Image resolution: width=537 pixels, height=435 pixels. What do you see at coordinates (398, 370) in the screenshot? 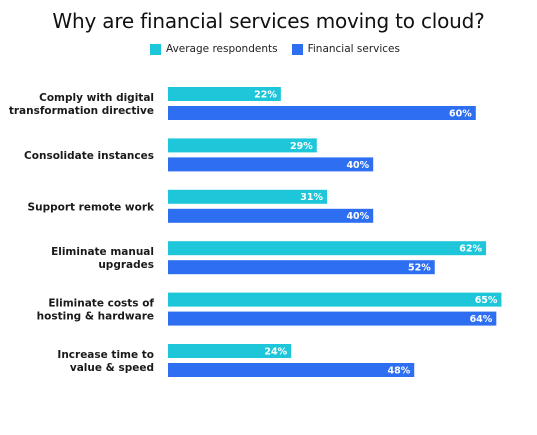
I see `value-label: 48%` at bounding box center [398, 370].